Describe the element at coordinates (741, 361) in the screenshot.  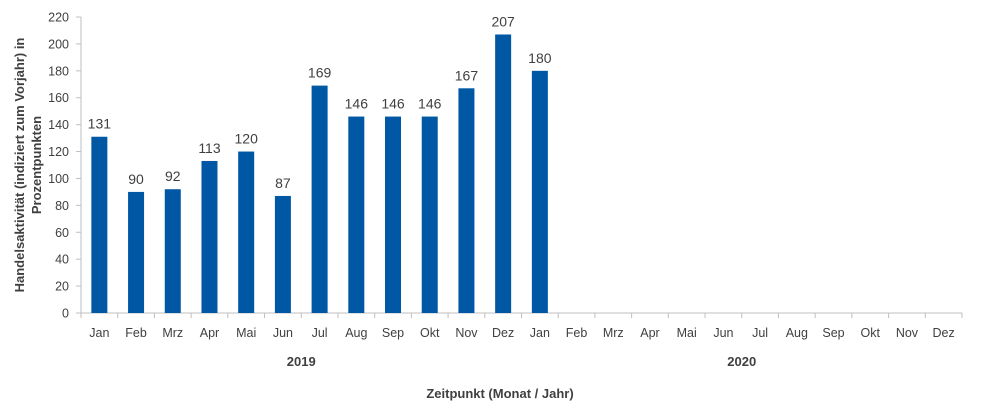
I see `year-label: 2020` at that location.